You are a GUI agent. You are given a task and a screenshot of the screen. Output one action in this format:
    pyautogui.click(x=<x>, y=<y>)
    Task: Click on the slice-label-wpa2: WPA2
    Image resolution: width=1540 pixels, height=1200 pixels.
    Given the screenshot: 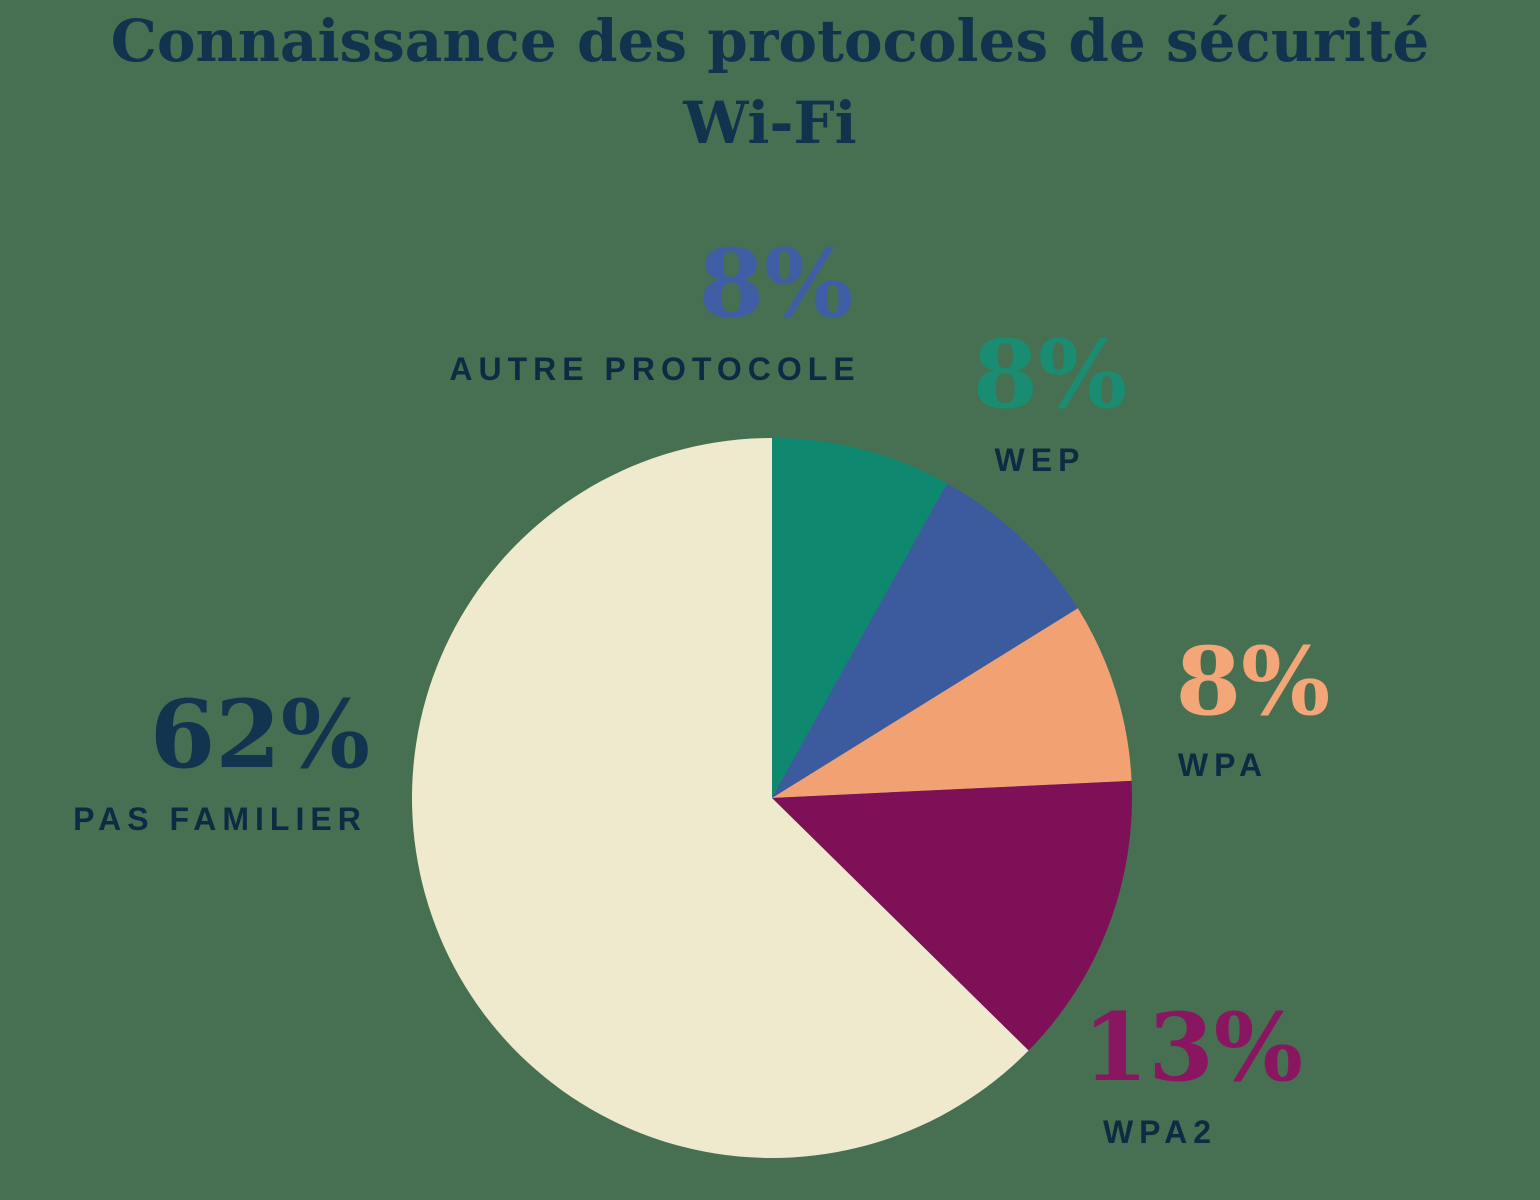 What is the action you would take?
    pyautogui.click(x=1160, y=1132)
    